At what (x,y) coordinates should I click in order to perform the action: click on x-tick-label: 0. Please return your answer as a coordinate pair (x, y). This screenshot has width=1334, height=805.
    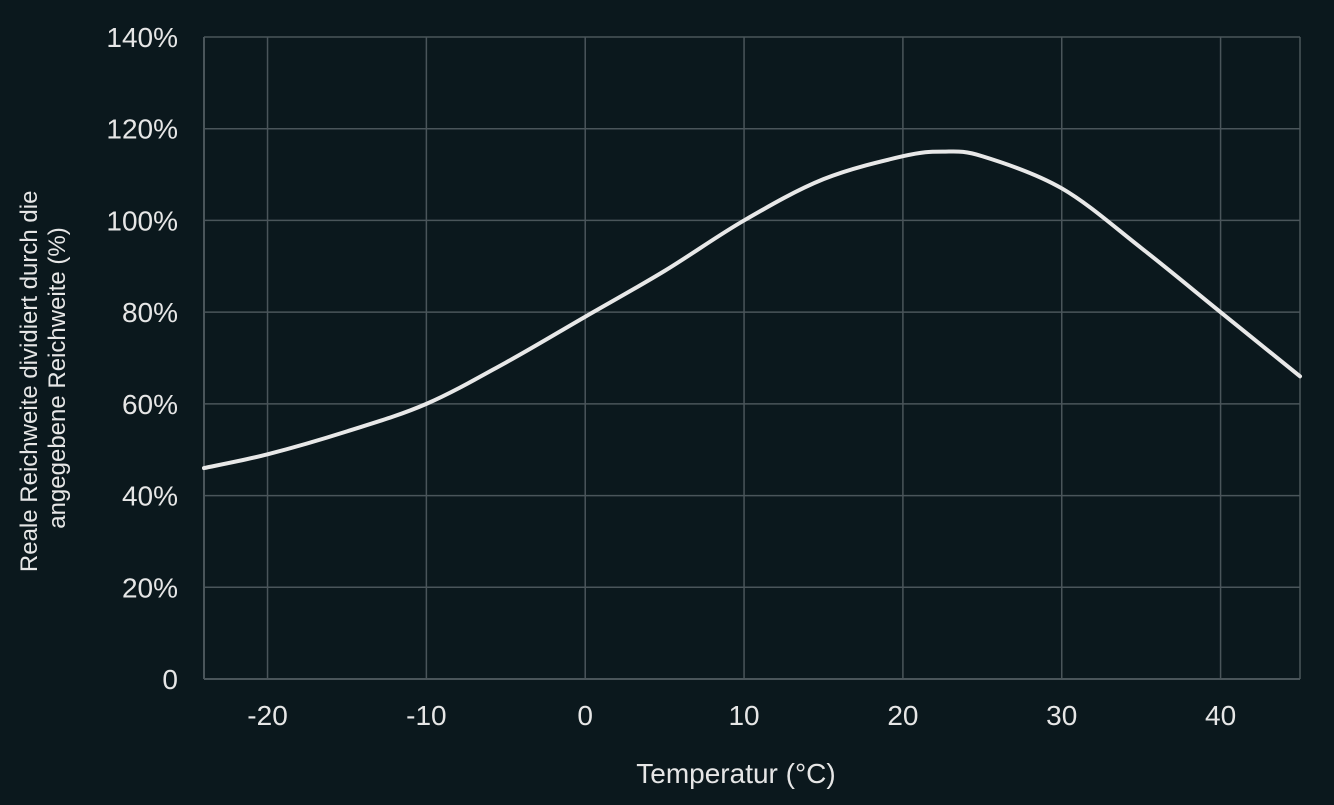
    Looking at the image, I should click on (585, 715).